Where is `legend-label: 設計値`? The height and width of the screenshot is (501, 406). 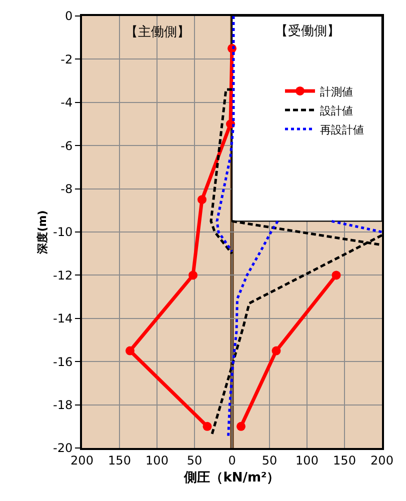 legend-label: 設計値 is located at coordinates (336, 111).